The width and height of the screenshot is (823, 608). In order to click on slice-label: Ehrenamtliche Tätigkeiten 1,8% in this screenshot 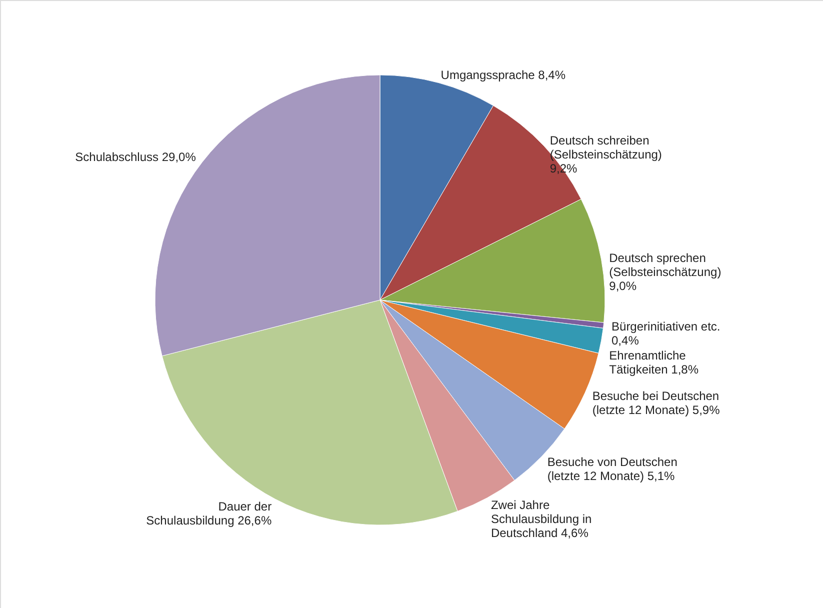, I will do `click(654, 362)`.